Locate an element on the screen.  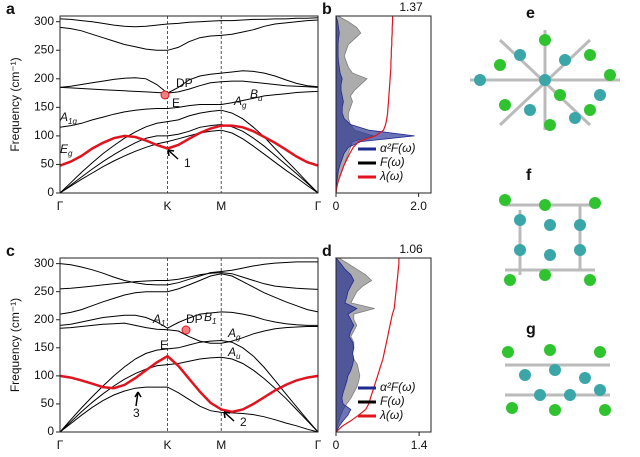
y-tick-label: 100 is located at coordinates (44, 375).